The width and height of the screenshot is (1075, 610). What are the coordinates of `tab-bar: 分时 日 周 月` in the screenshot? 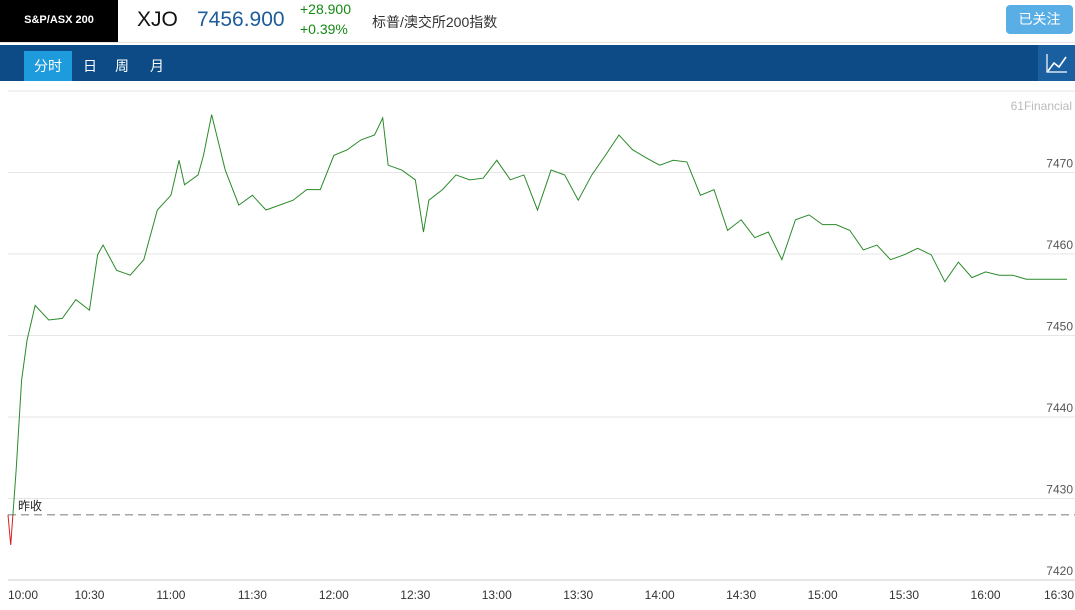 It's located at (537, 63).